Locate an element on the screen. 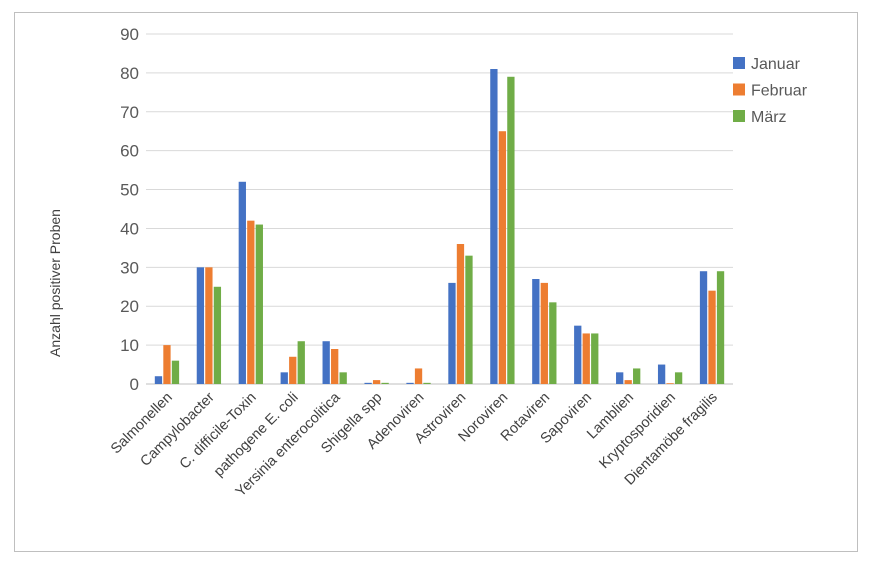 The image size is (875, 568). y-tick-label: 30 is located at coordinates (129, 267).